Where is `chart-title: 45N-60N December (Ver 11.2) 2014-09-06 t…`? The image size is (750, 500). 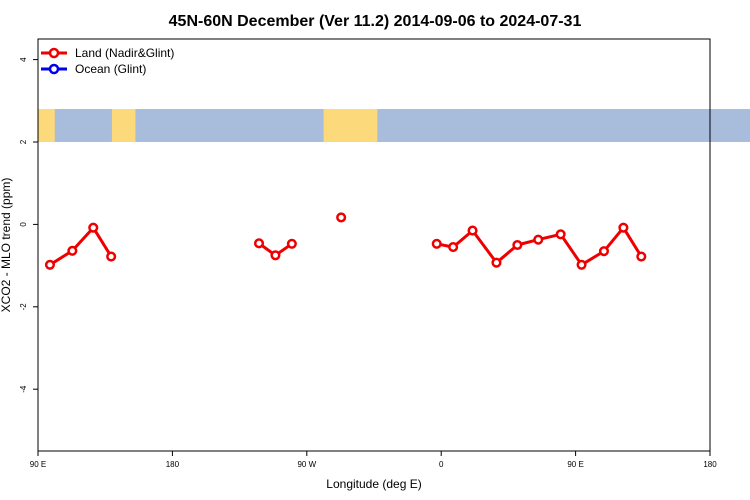
chart-title: 45N-60N December (Ver 11.2) 2014-09-06 t… is located at coordinates (375, 21).